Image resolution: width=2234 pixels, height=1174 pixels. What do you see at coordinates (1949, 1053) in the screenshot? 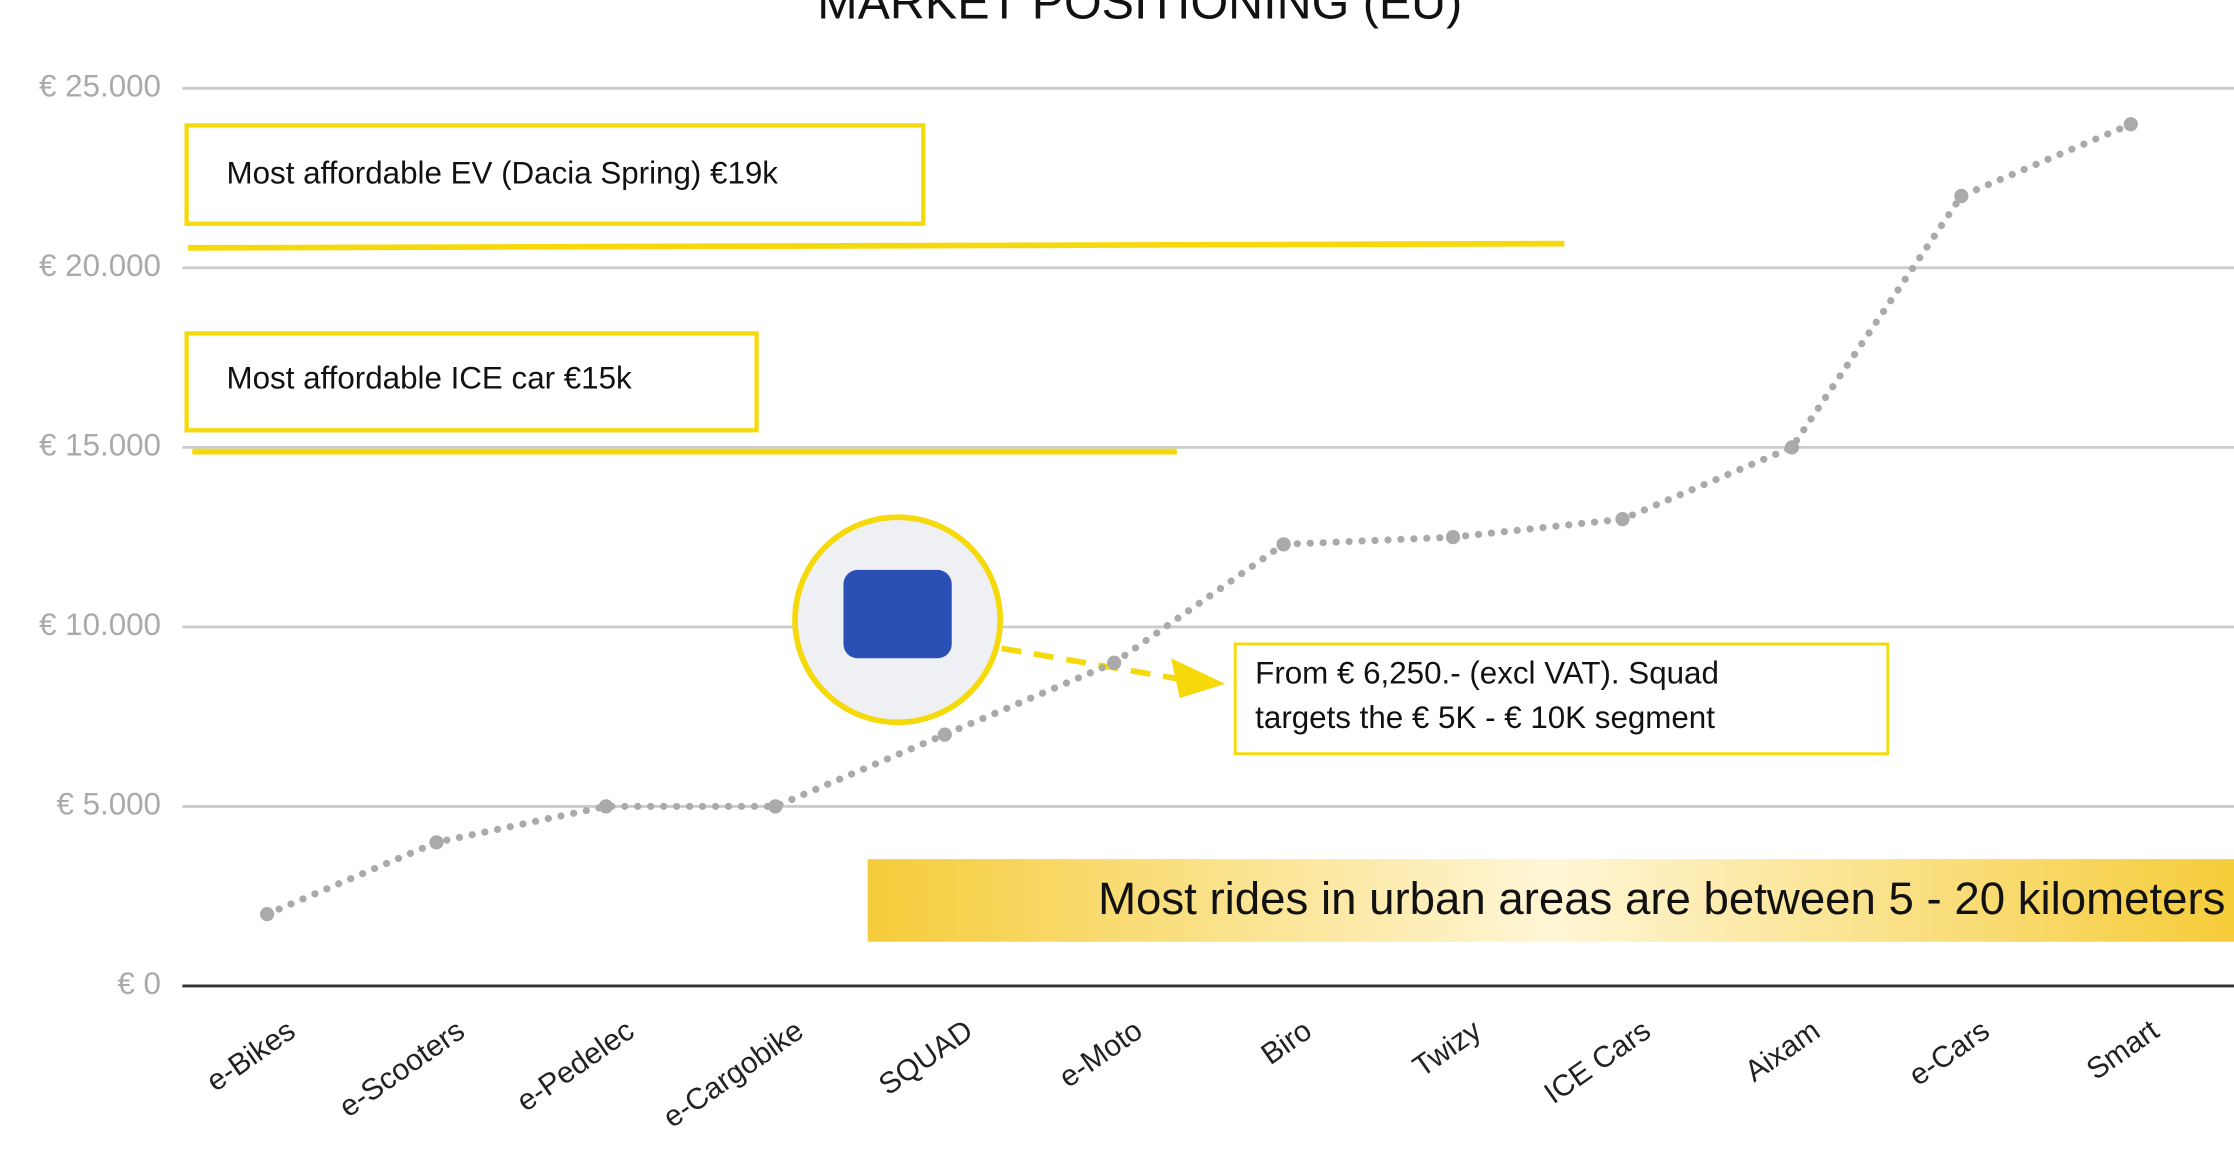
I see `x-tick-label: e-Cars` at bounding box center [1949, 1053].